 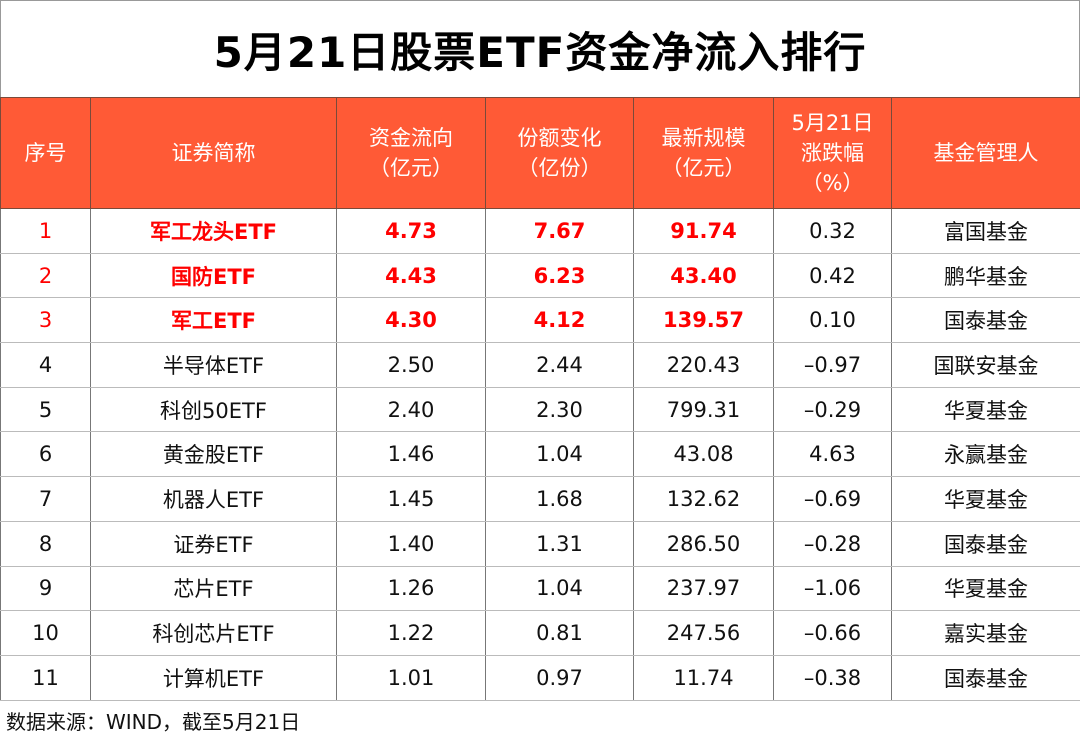 What do you see at coordinates (213, 275) in the screenshot?
I see `cell-name: 国防ETF` at bounding box center [213, 275].